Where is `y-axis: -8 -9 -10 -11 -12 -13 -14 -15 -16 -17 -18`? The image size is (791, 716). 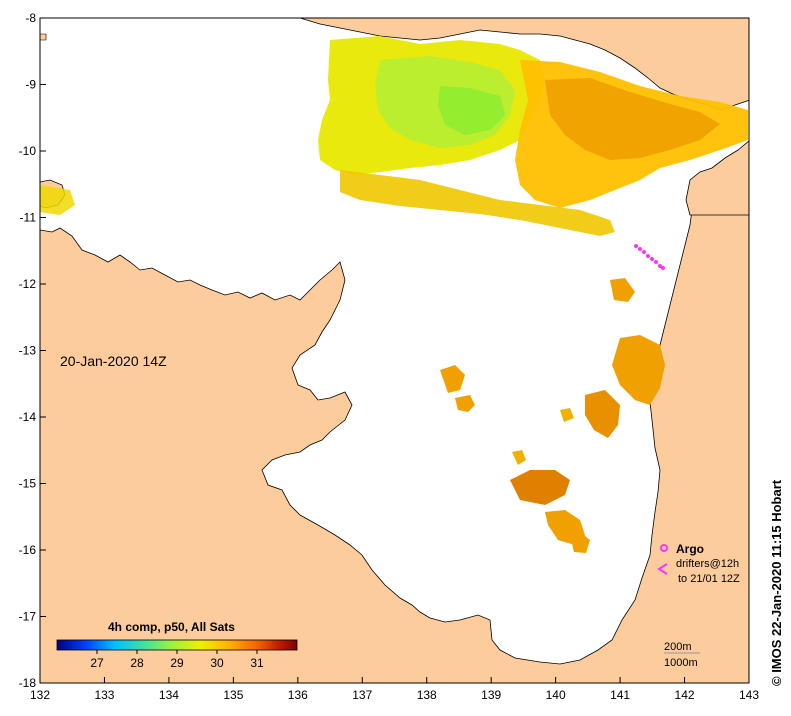
y-axis: -8 -9 -10 -11 -12 -13 -14 -15 -16 -17 -18 is located at coordinates (32, 350).